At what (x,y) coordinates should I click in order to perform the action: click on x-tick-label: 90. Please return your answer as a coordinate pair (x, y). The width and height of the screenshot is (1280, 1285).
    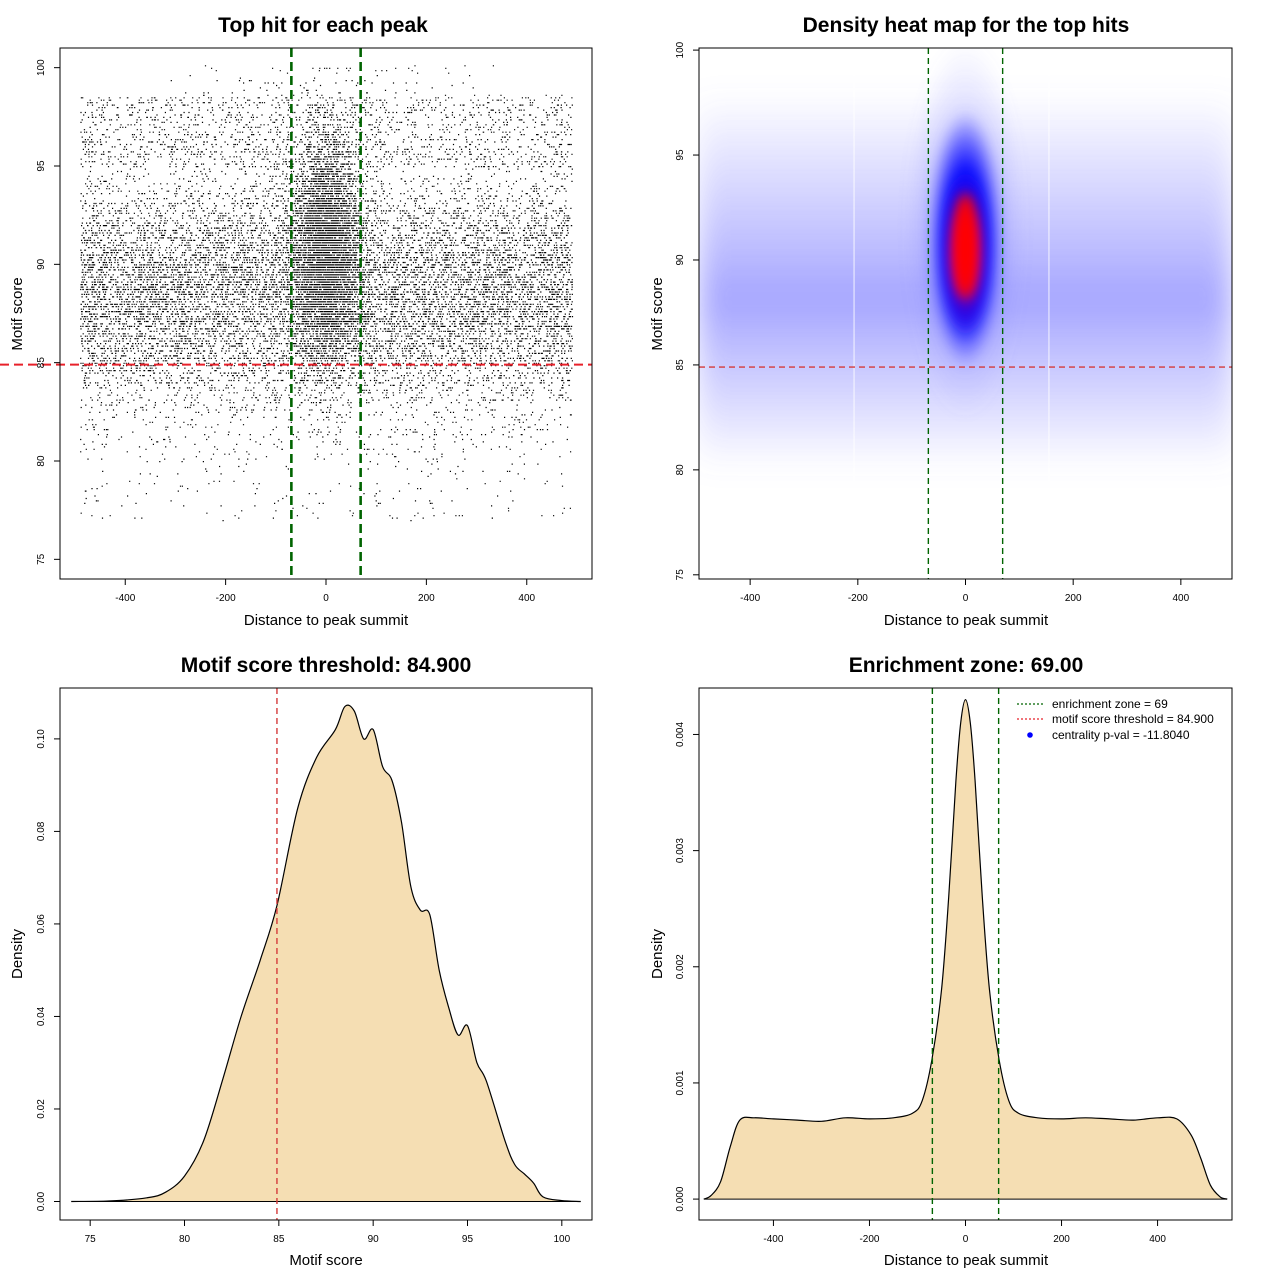
    Looking at the image, I should click on (374, 1239).